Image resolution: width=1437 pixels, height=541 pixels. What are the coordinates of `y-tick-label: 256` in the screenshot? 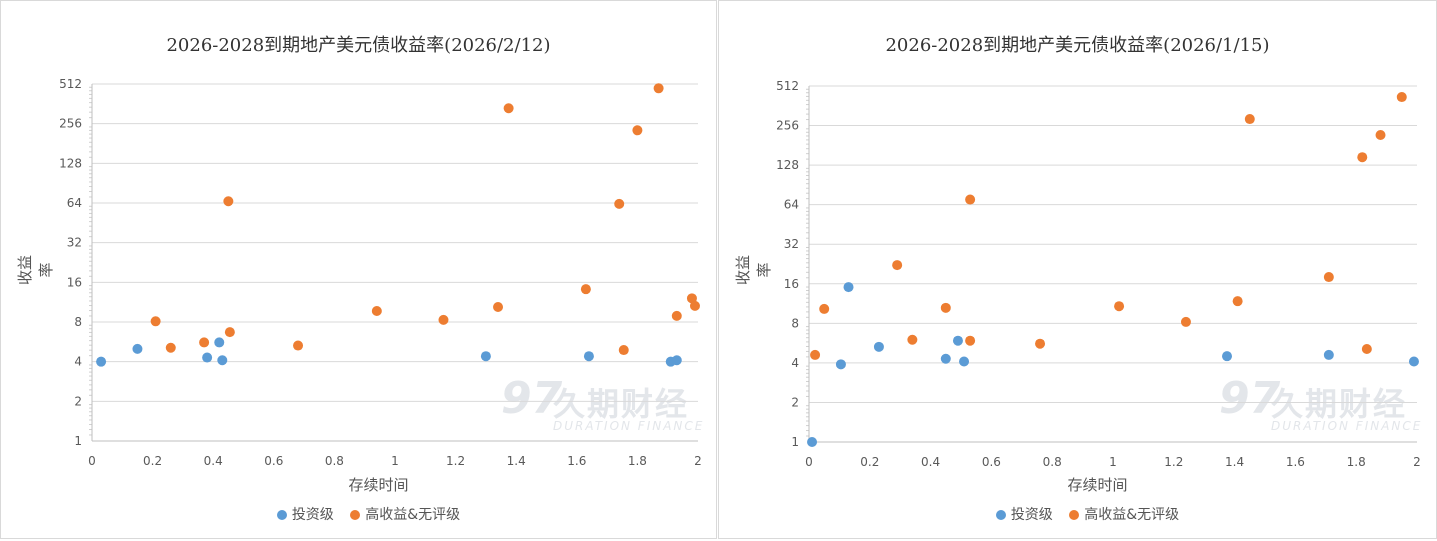 It's located at (70, 124).